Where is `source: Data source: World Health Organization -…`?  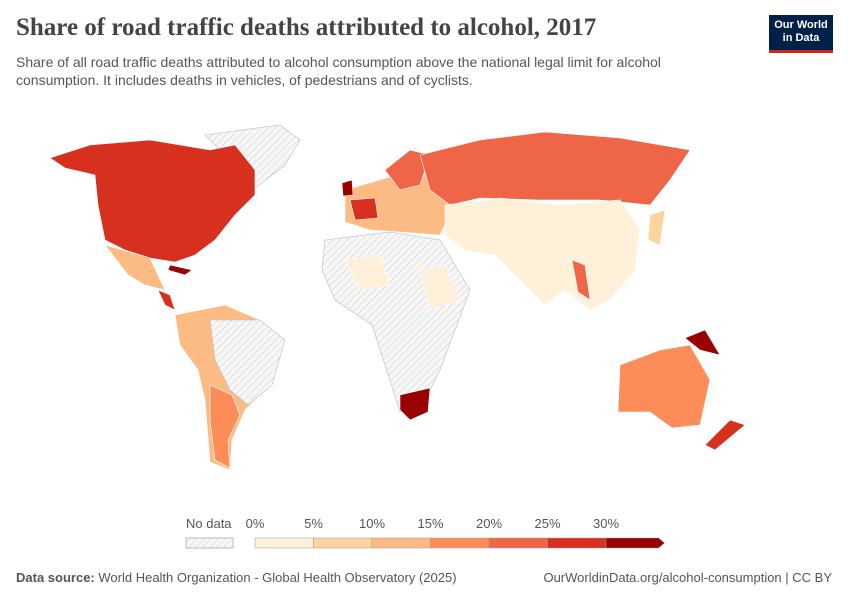
source: Data source: World Health Organization -… is located at coordinates (236, 577).